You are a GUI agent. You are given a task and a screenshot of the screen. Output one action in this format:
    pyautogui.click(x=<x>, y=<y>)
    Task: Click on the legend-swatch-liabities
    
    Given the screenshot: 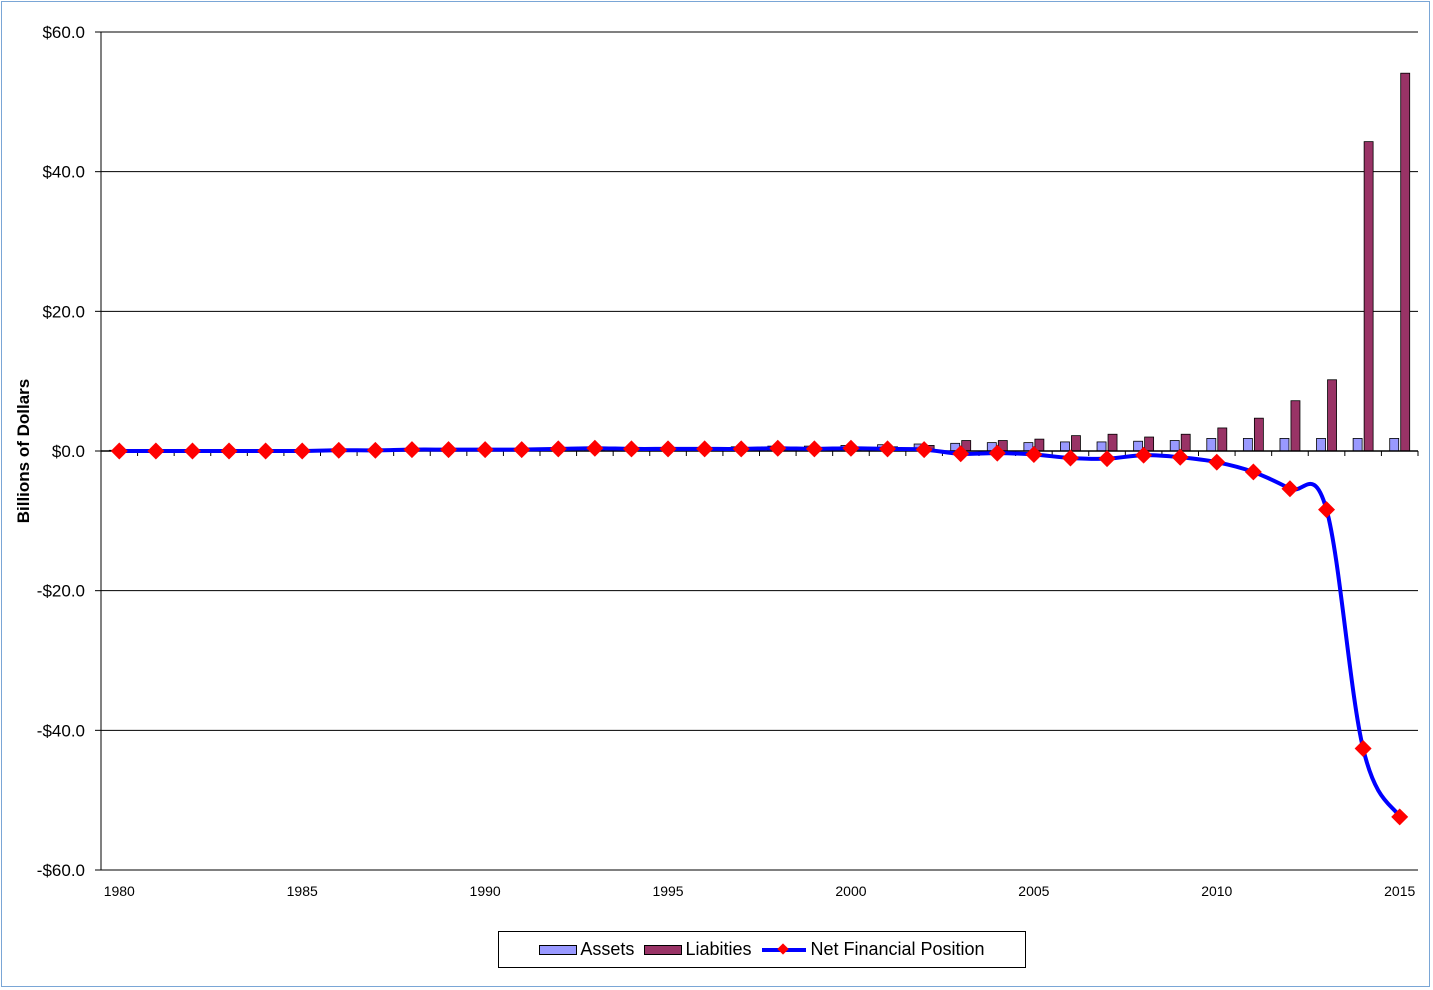 What is the action you would take?
    pyautogui.click(x=663, y=949)
    